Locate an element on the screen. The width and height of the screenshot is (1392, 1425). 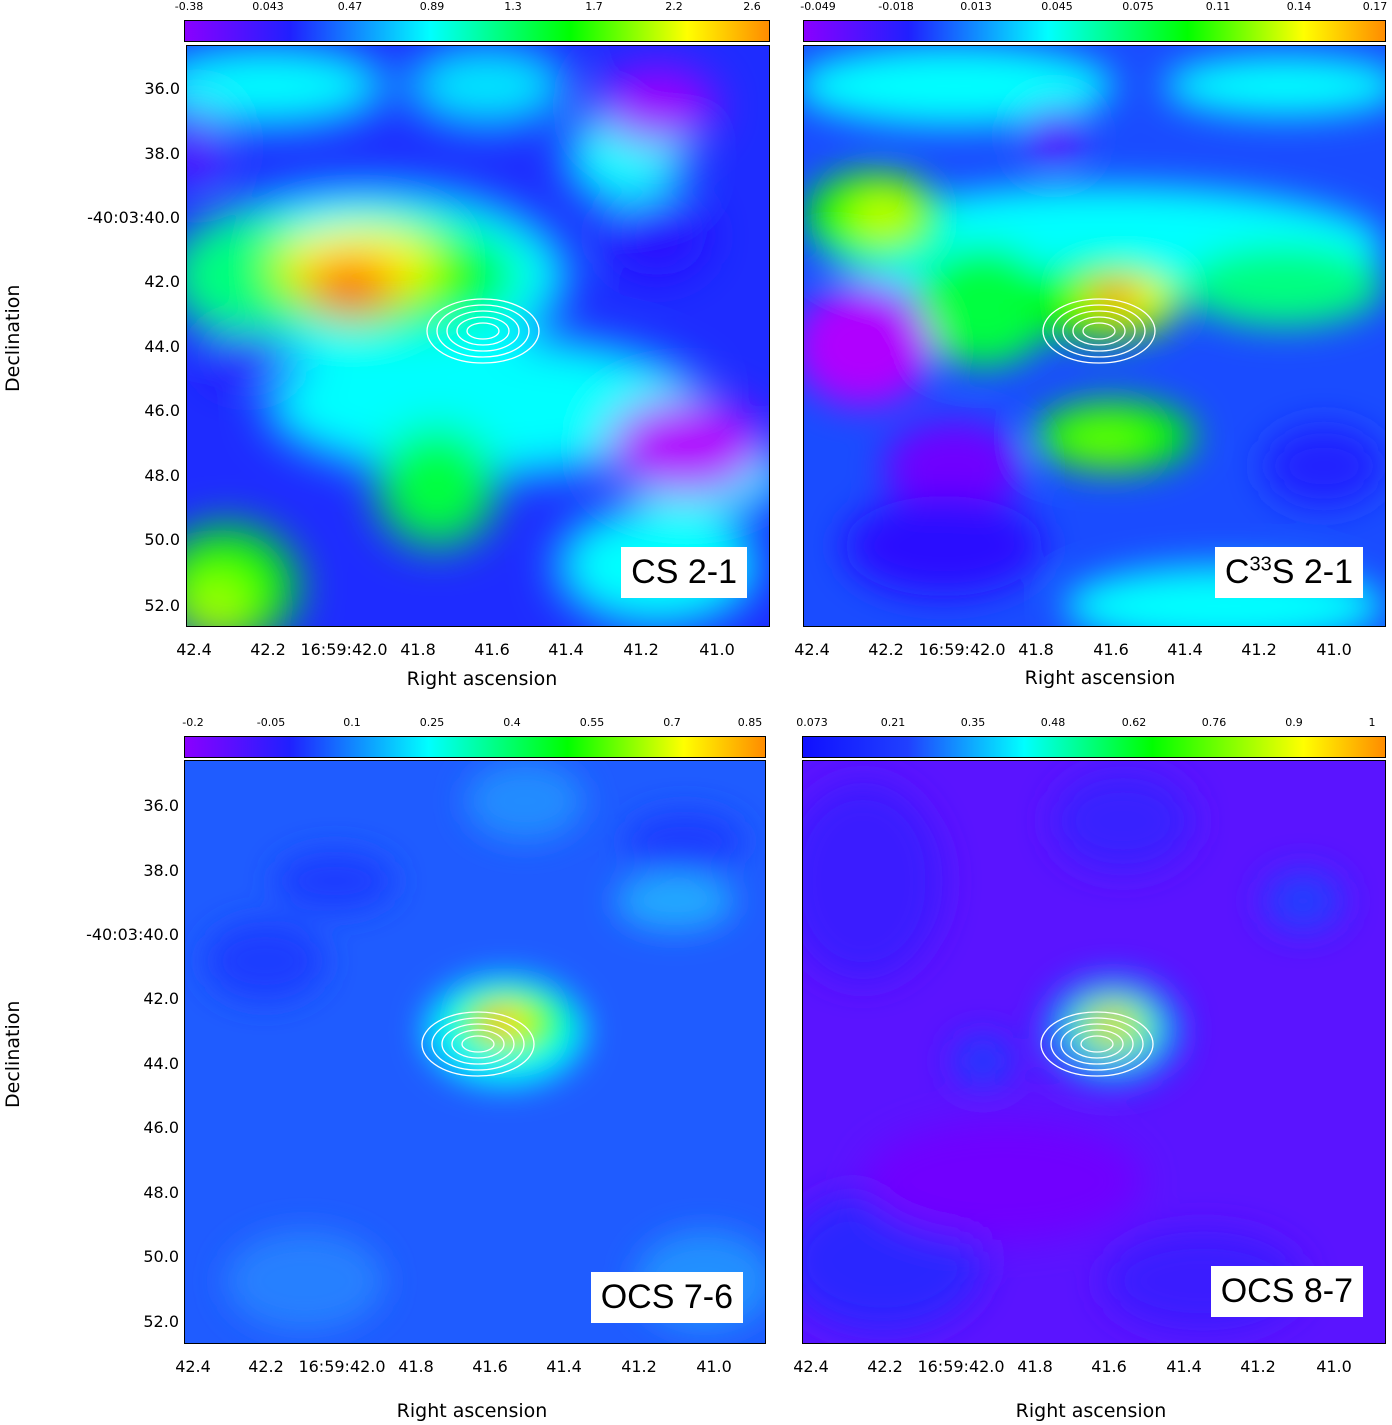
colorbar-tick: 0.35 is located at coordinates (973, 722).